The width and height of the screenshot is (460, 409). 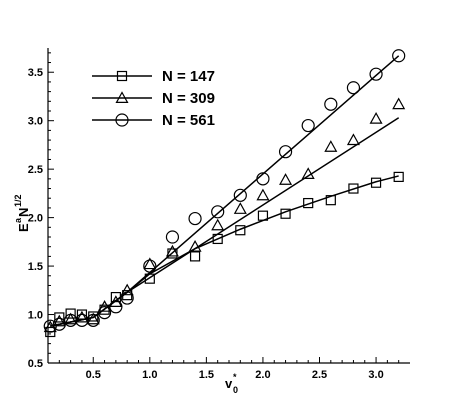 What do you see at coordinates (188, 120) in the screenshot?
I see `legend-label: N = 561` at bounding box center [188, 120].